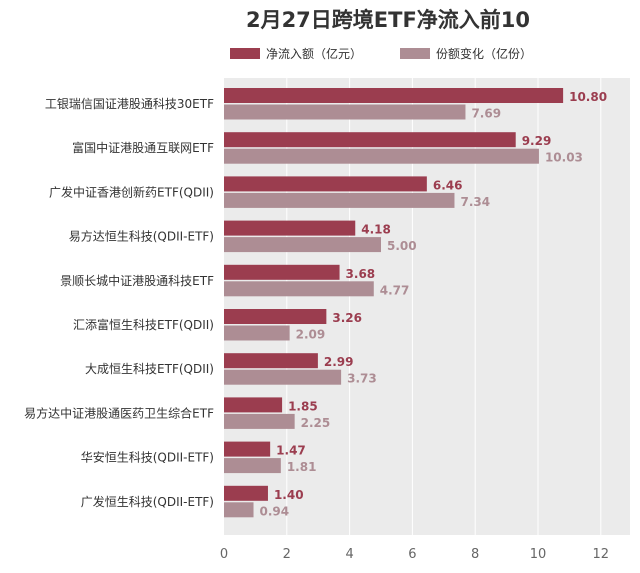 This screenshot has height=573, width=640. What do you see at coordinates (119, 412) in the screenshot?
I see `category-label: 易方达中证港股通医药卫生综合ETF` at bounding box center [119, 412].